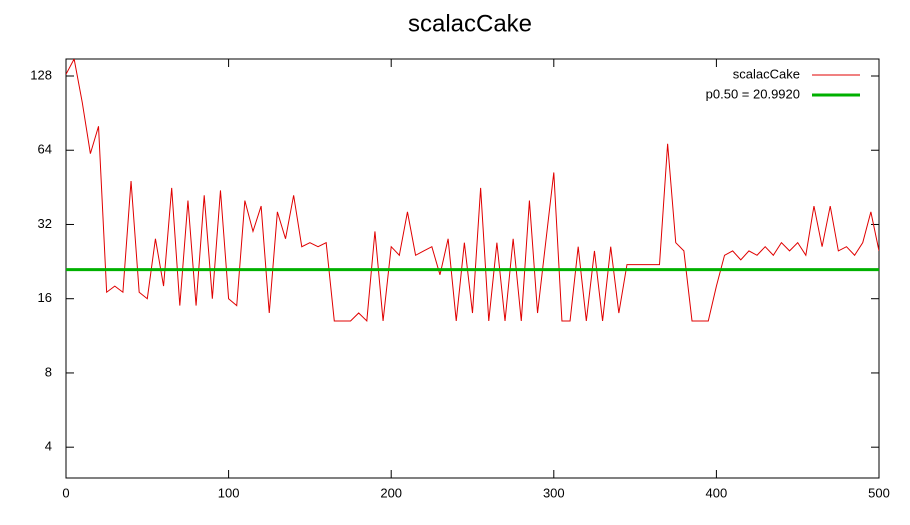  Describe the element at coordinates (65, 492) in the screenshot. I see `x-tick-label: 0` at that location.